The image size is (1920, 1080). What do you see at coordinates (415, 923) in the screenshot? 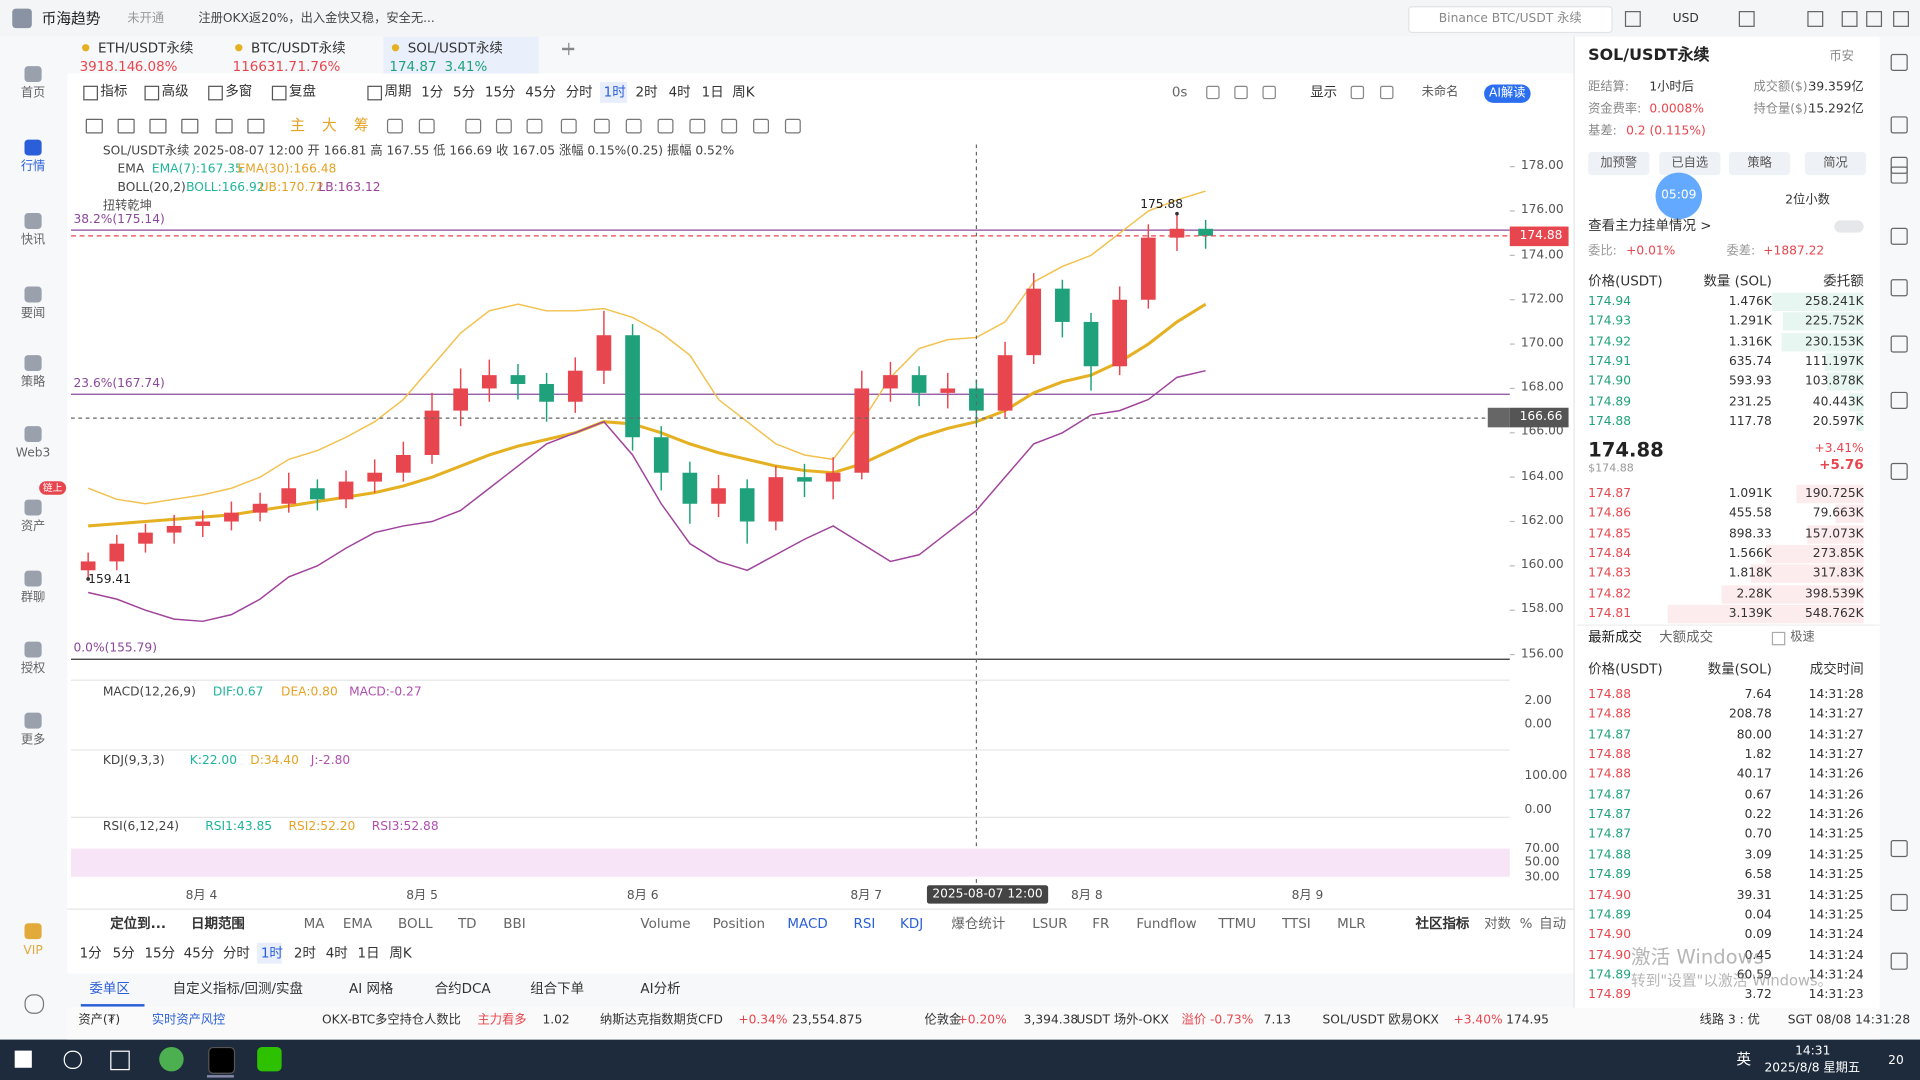
I see `indicator-tab: BOLL` at bounding box center [415, 923].